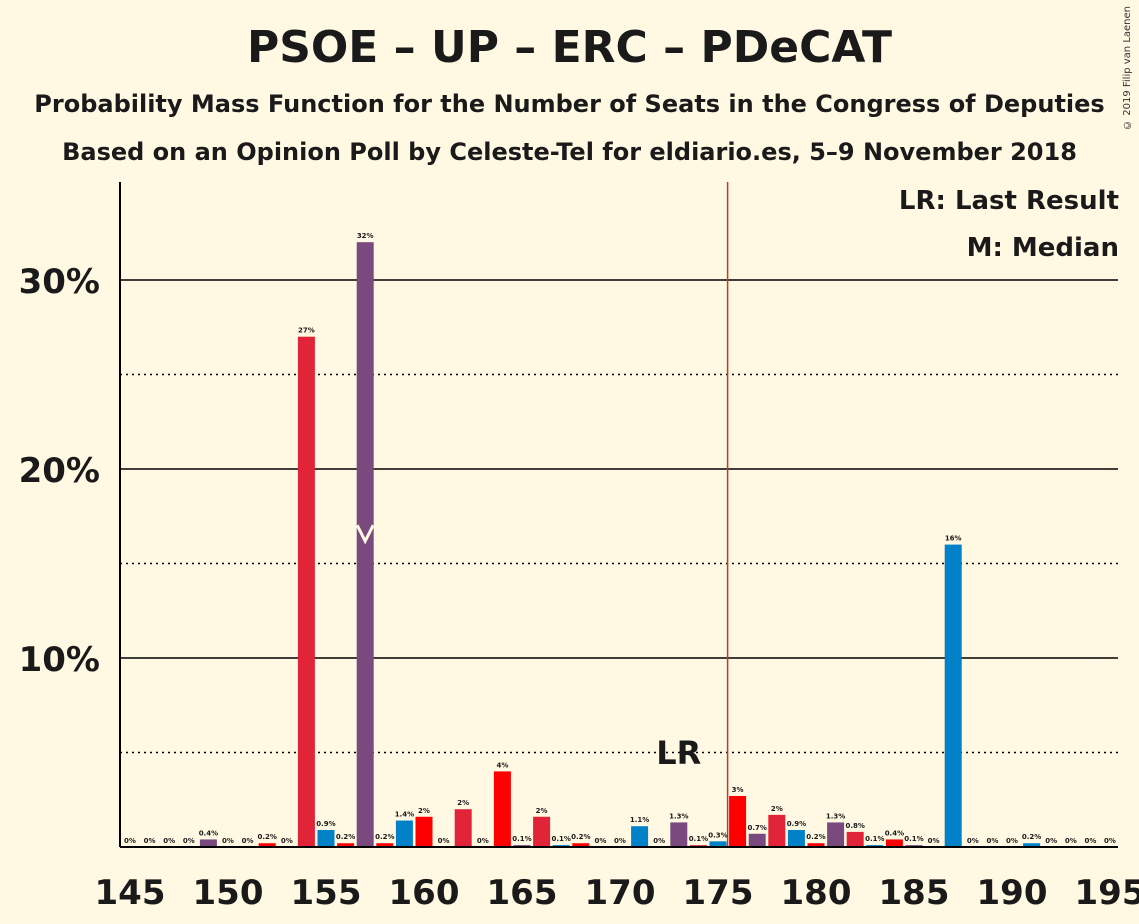 This screenshot has height=924, width=1139. I want to click on y-tick-label: 10%, so click(59, 660).